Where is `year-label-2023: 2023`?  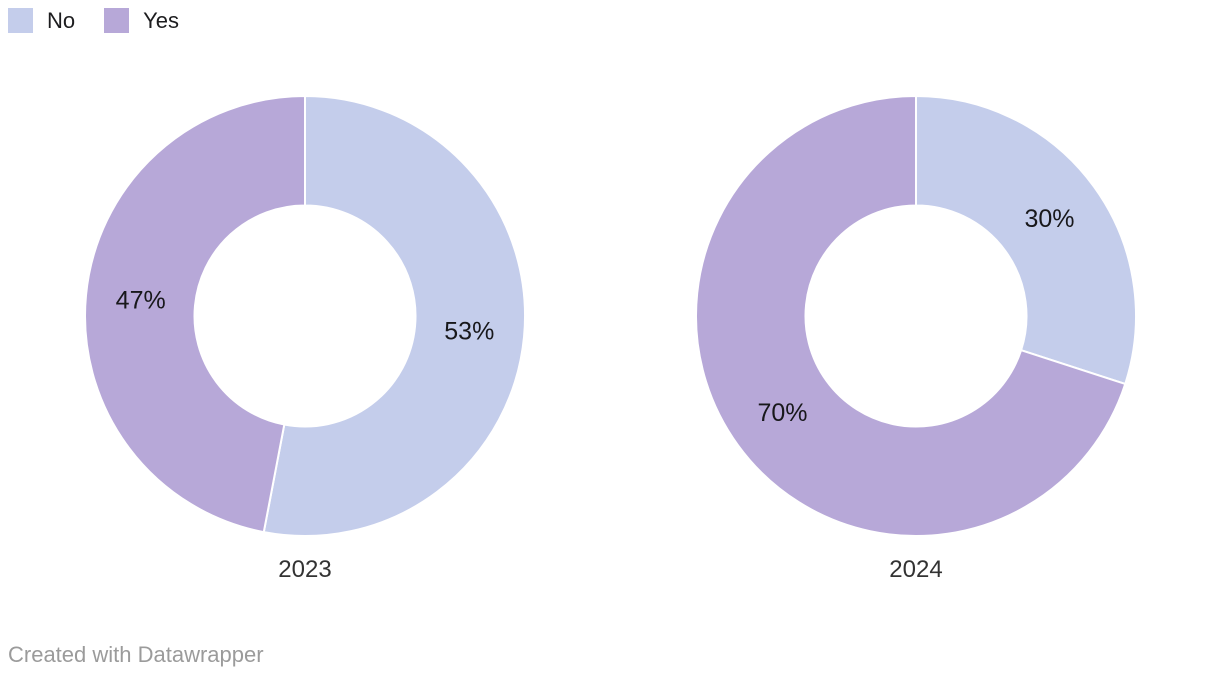 year-label-2023: 2023 is located at coordinates (305, 569).